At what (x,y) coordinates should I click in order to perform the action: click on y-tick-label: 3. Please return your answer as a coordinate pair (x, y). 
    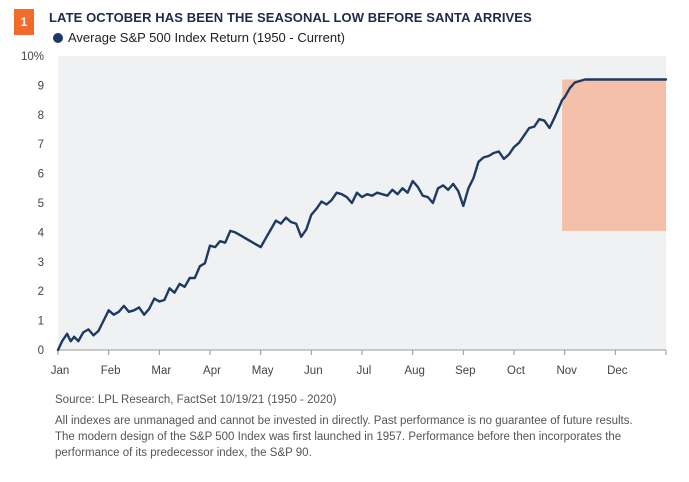
    Looking at the image, I should click on (41, 263).